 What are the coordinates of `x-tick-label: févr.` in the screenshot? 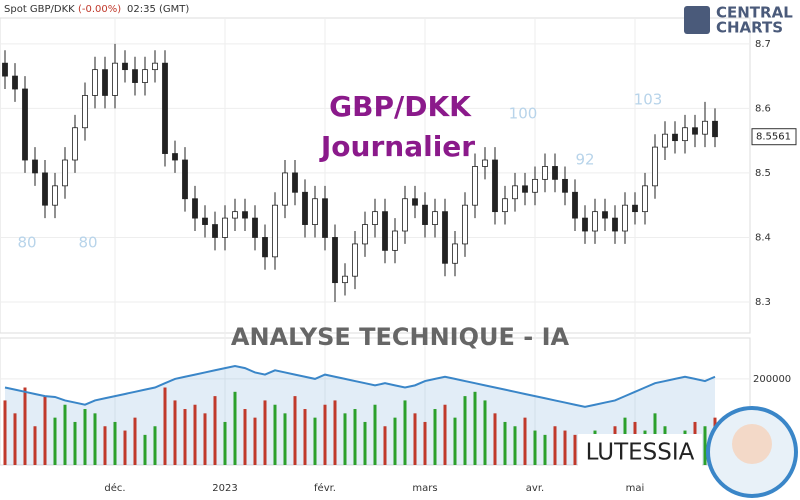 It's located at (325, 488).